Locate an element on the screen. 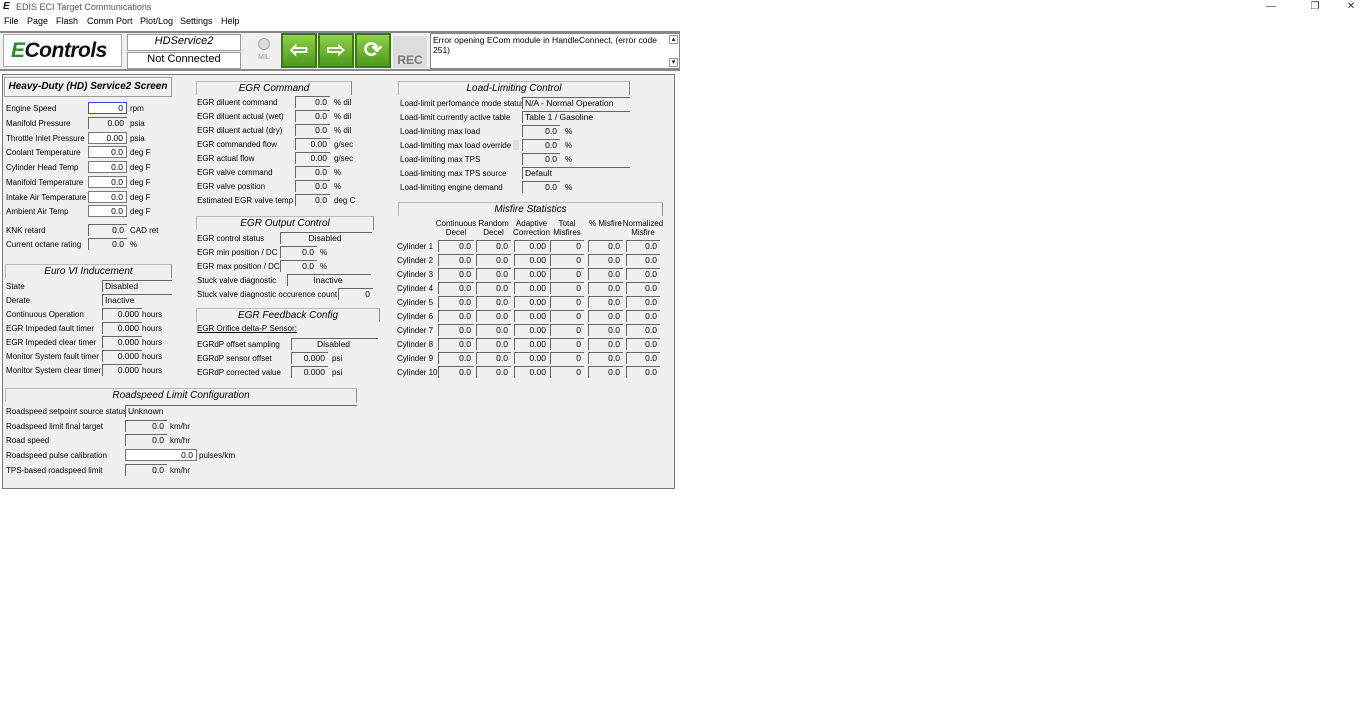 The width and height of the screenshot is (1366, 723). egr-cmd-label: EGR diluent actual (wet) is located at coordinates (240, 116).